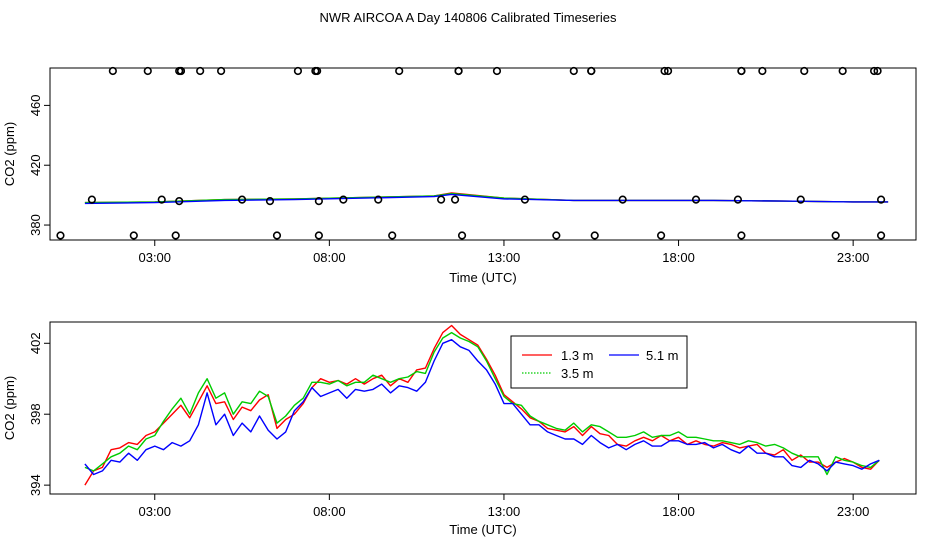 The height and width of the screenshot is (540, 936). I want to click on legend-label: 3.5 m, so click(577, 373).